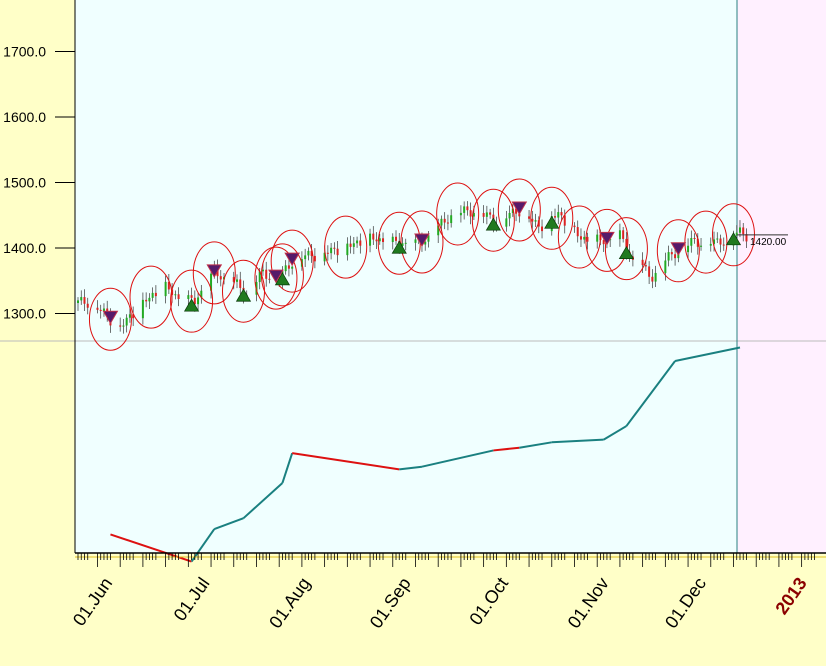 Image resolution: width=826 pixels, height=666 pixels. I want to click on x-tick-label: 01.Jul, so click(192, 599).